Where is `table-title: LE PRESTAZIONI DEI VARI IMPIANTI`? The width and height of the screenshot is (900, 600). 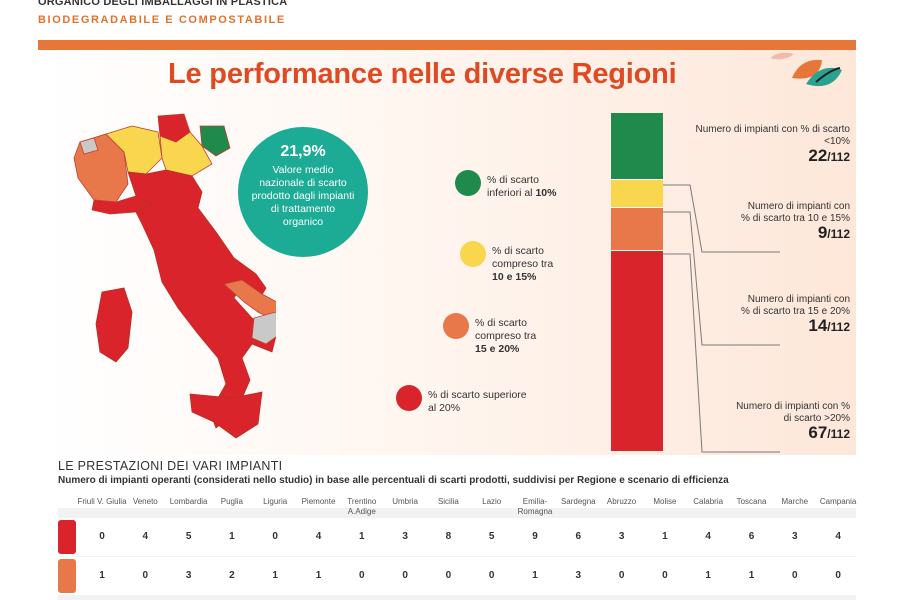
table-title: LE PRESTAZIONI DEI VARI IMPIANTI is located at coordinates (170, 466).